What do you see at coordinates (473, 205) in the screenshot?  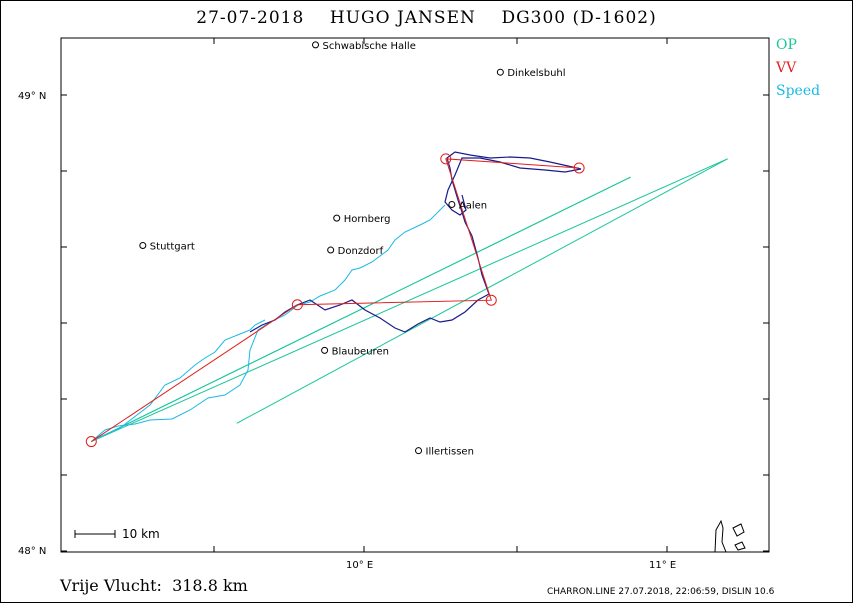 I see `town-label: Aalen` at bounding box center [473, 205].